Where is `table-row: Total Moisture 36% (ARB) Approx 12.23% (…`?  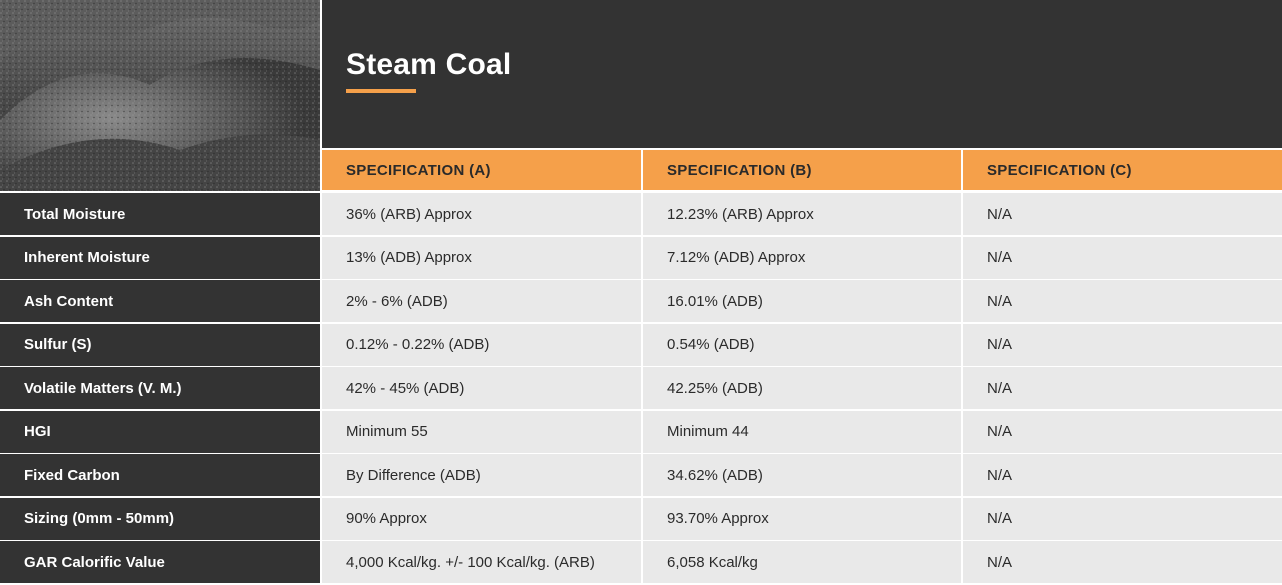
table-row: Total Moisture 36% (ARB) Approx 12.23% (… is located at coordinates (641, 214).